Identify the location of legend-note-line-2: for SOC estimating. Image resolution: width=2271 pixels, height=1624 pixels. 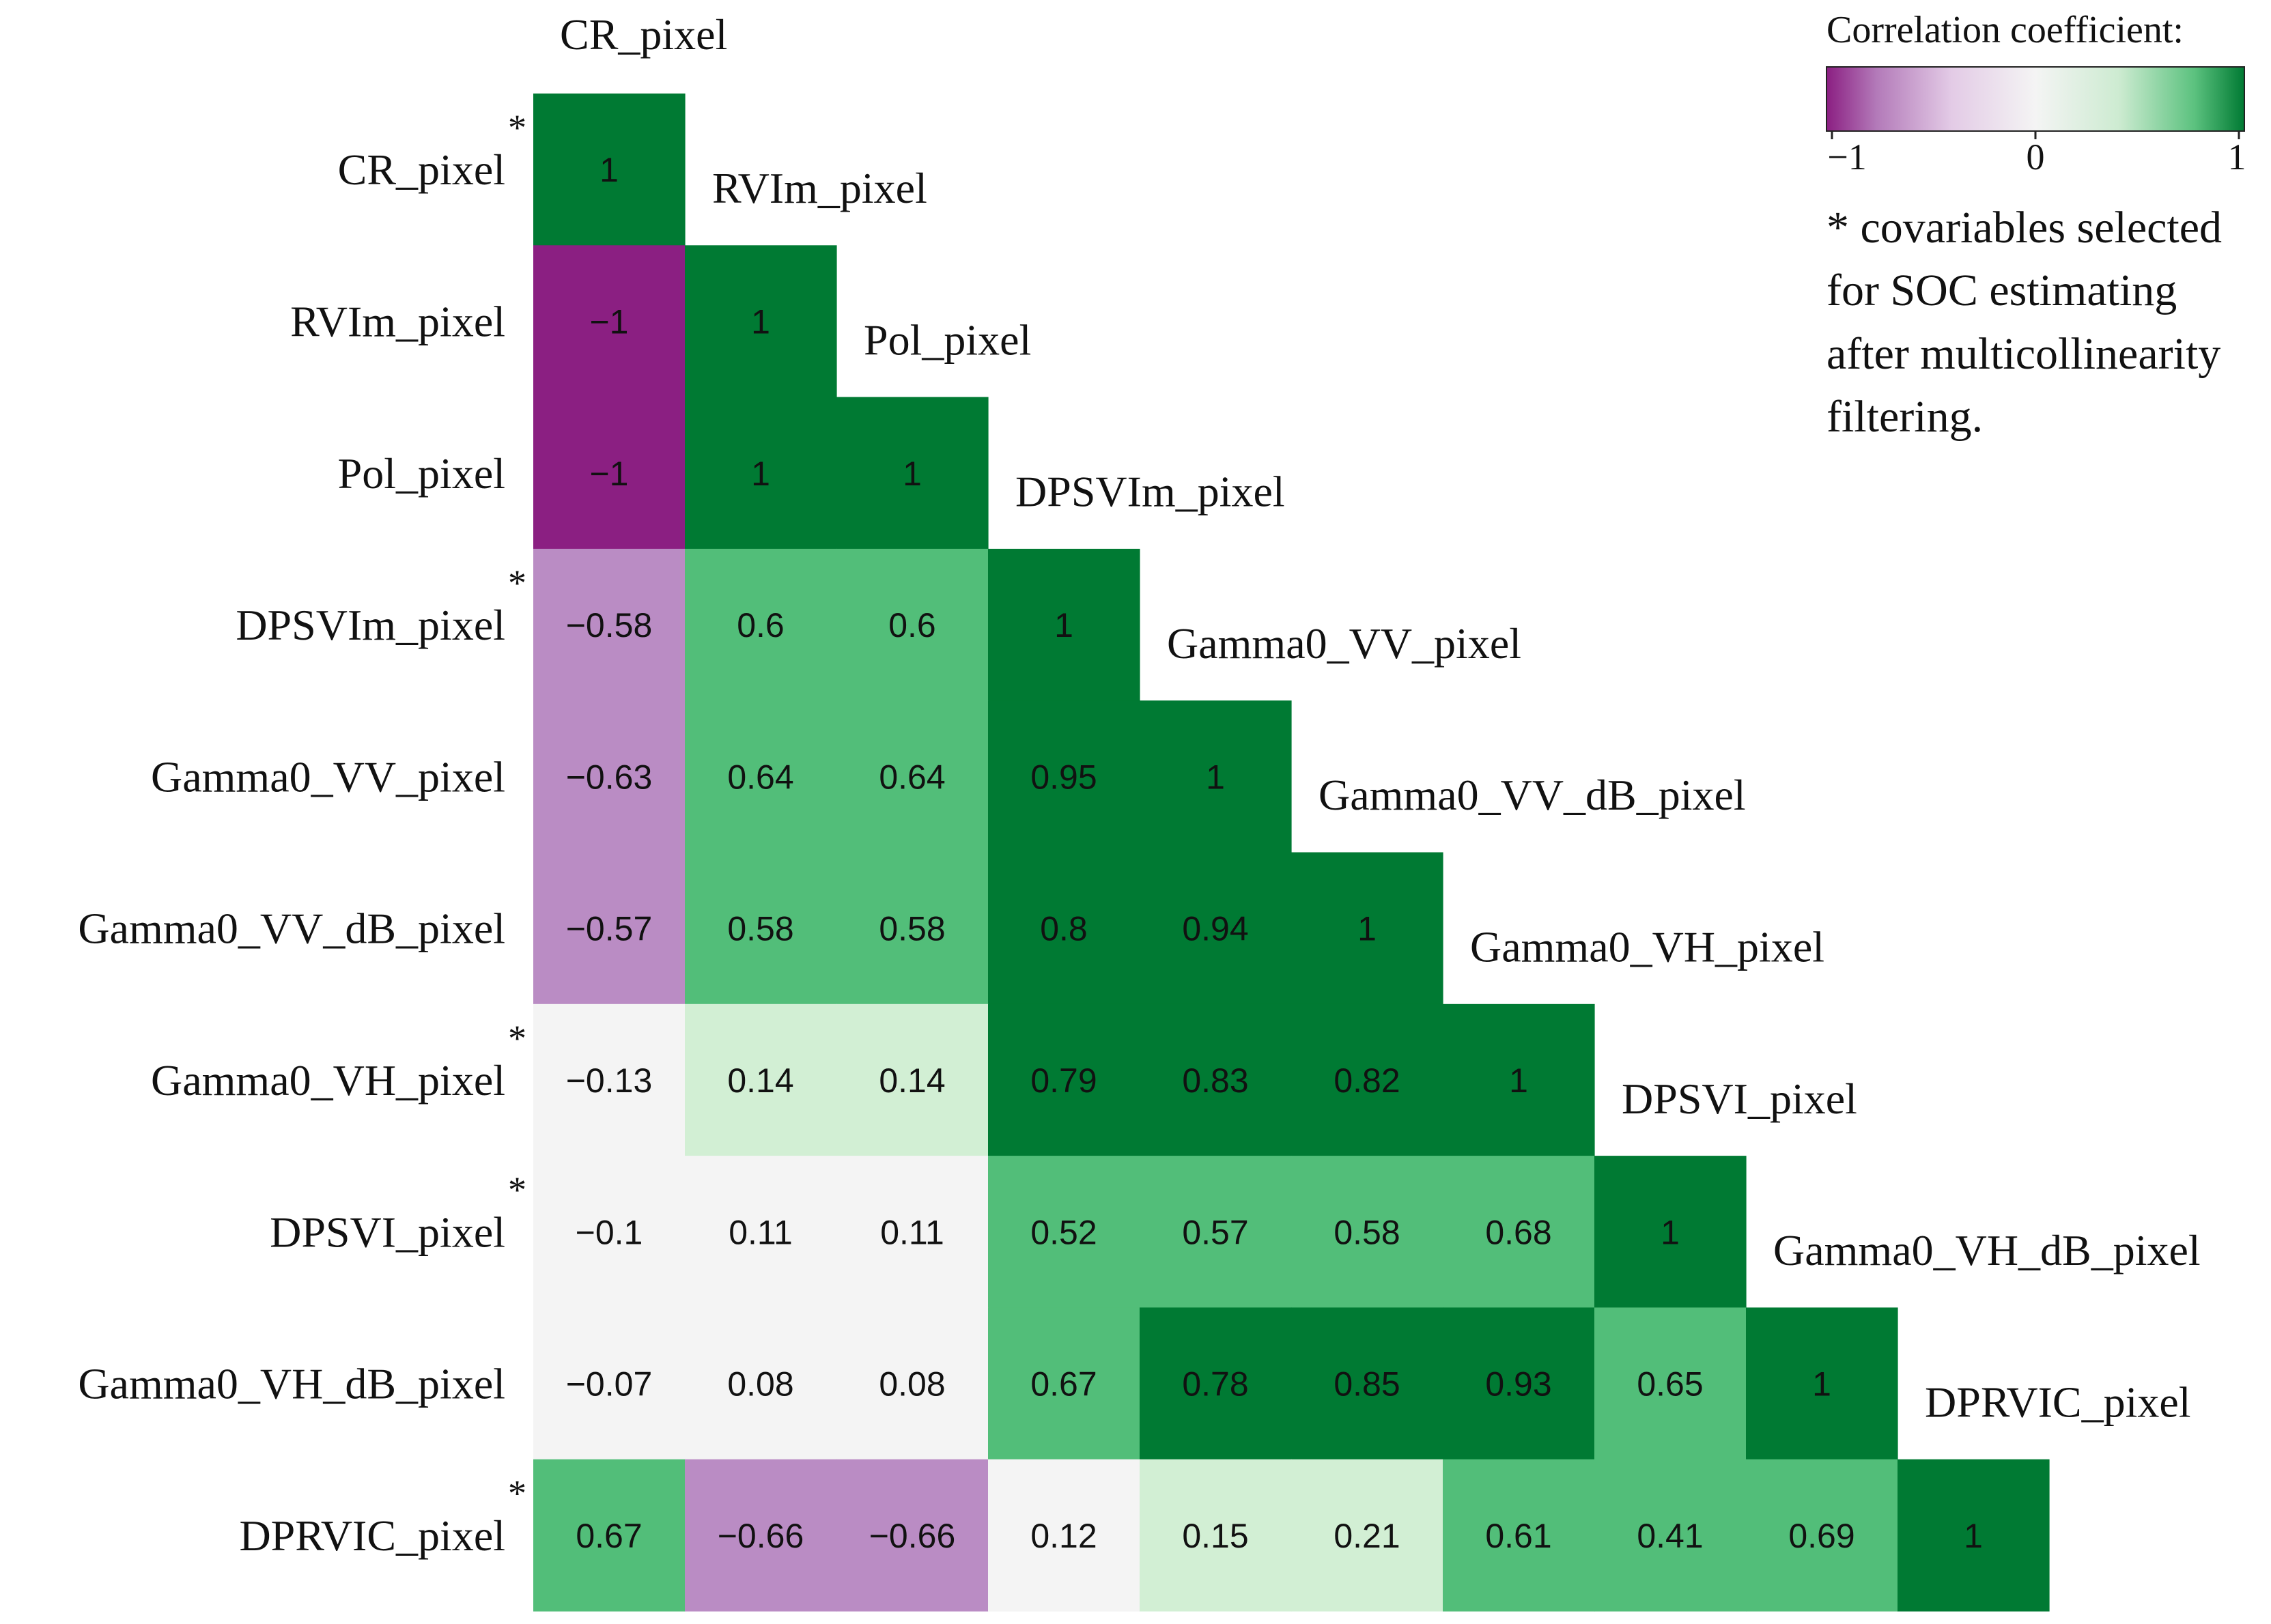
(2001, 290).